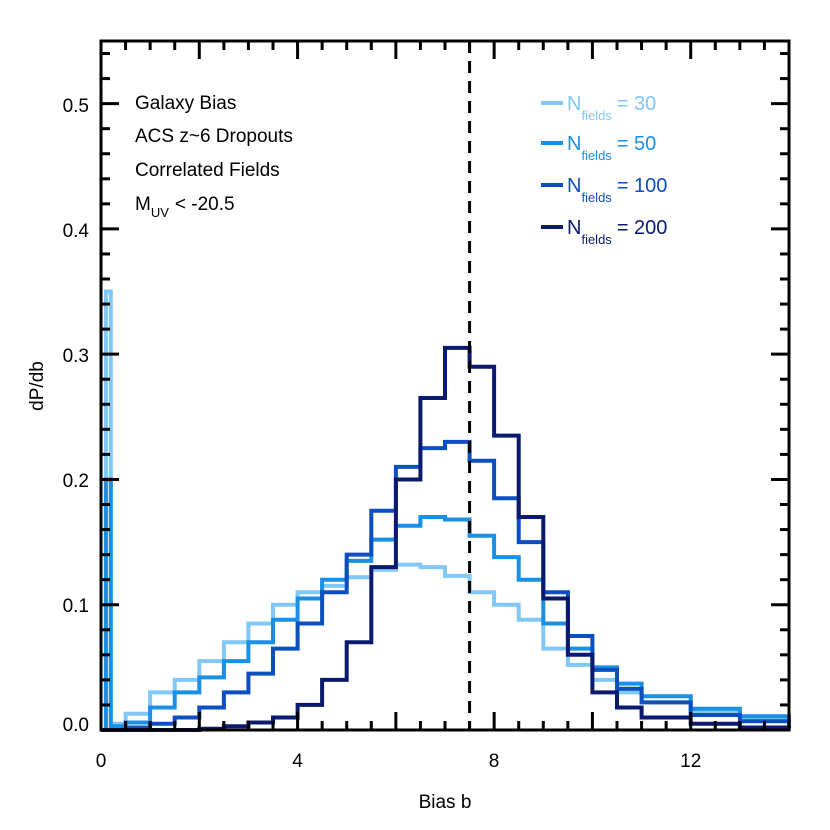  Describe the element at coordinates (617, 232) in the screenshot. I see `legend-label-200: Nfields= 200` at that location.